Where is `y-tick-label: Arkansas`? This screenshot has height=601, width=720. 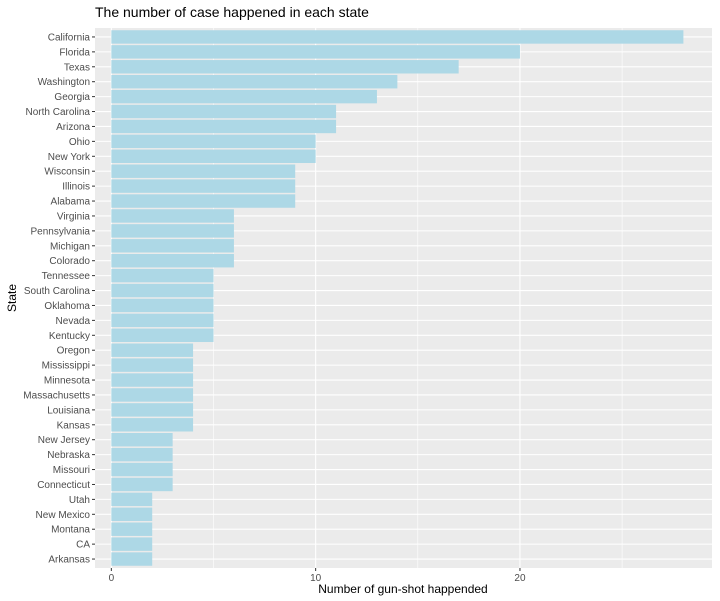
y-tick-label: Arkansas is located at coordinates (69, 560).